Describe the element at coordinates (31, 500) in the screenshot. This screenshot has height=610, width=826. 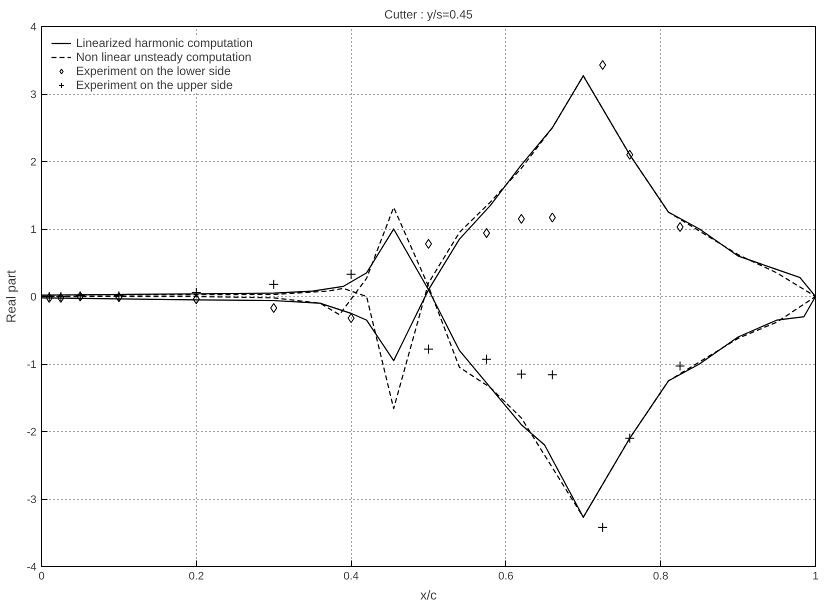
I see `y-tick-label: -3` at that location.